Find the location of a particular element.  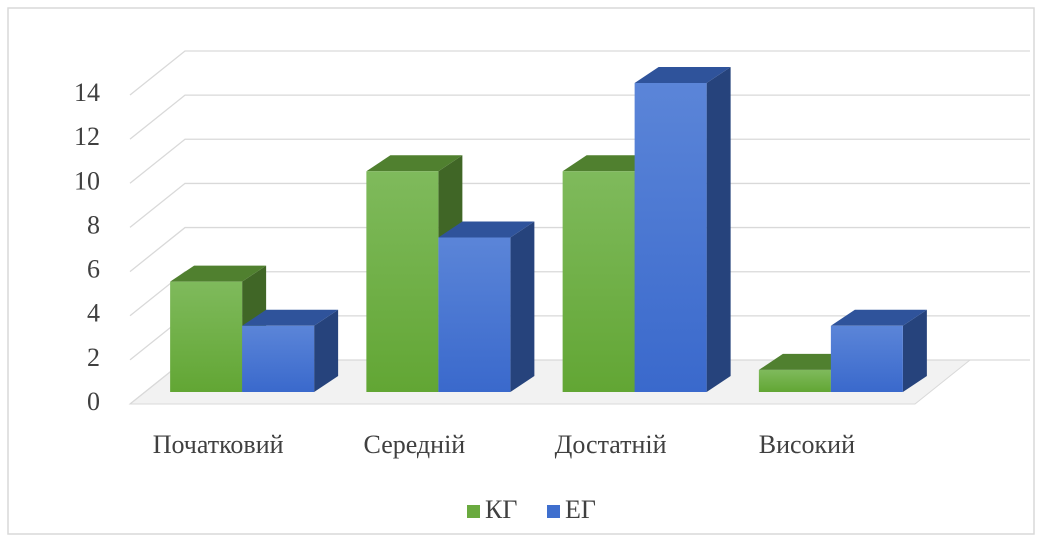

x-tick-label: Середній is located at coordinates (415, 444).